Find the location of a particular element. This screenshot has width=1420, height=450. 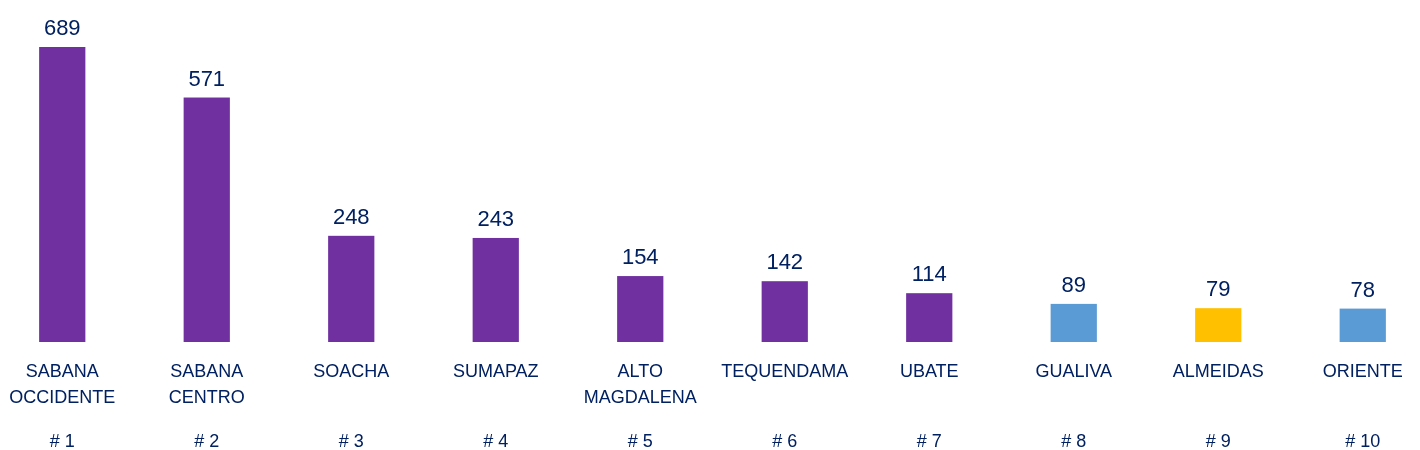

data-label: 571 is located at coordinates (207, 78).